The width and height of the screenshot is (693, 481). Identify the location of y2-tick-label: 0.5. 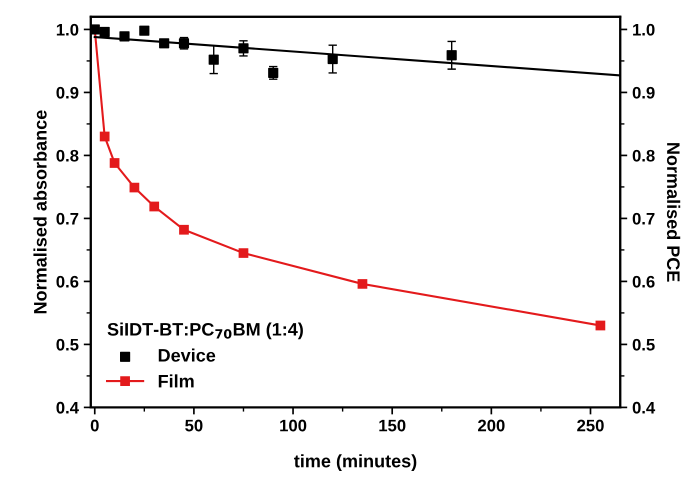
(643, 344).